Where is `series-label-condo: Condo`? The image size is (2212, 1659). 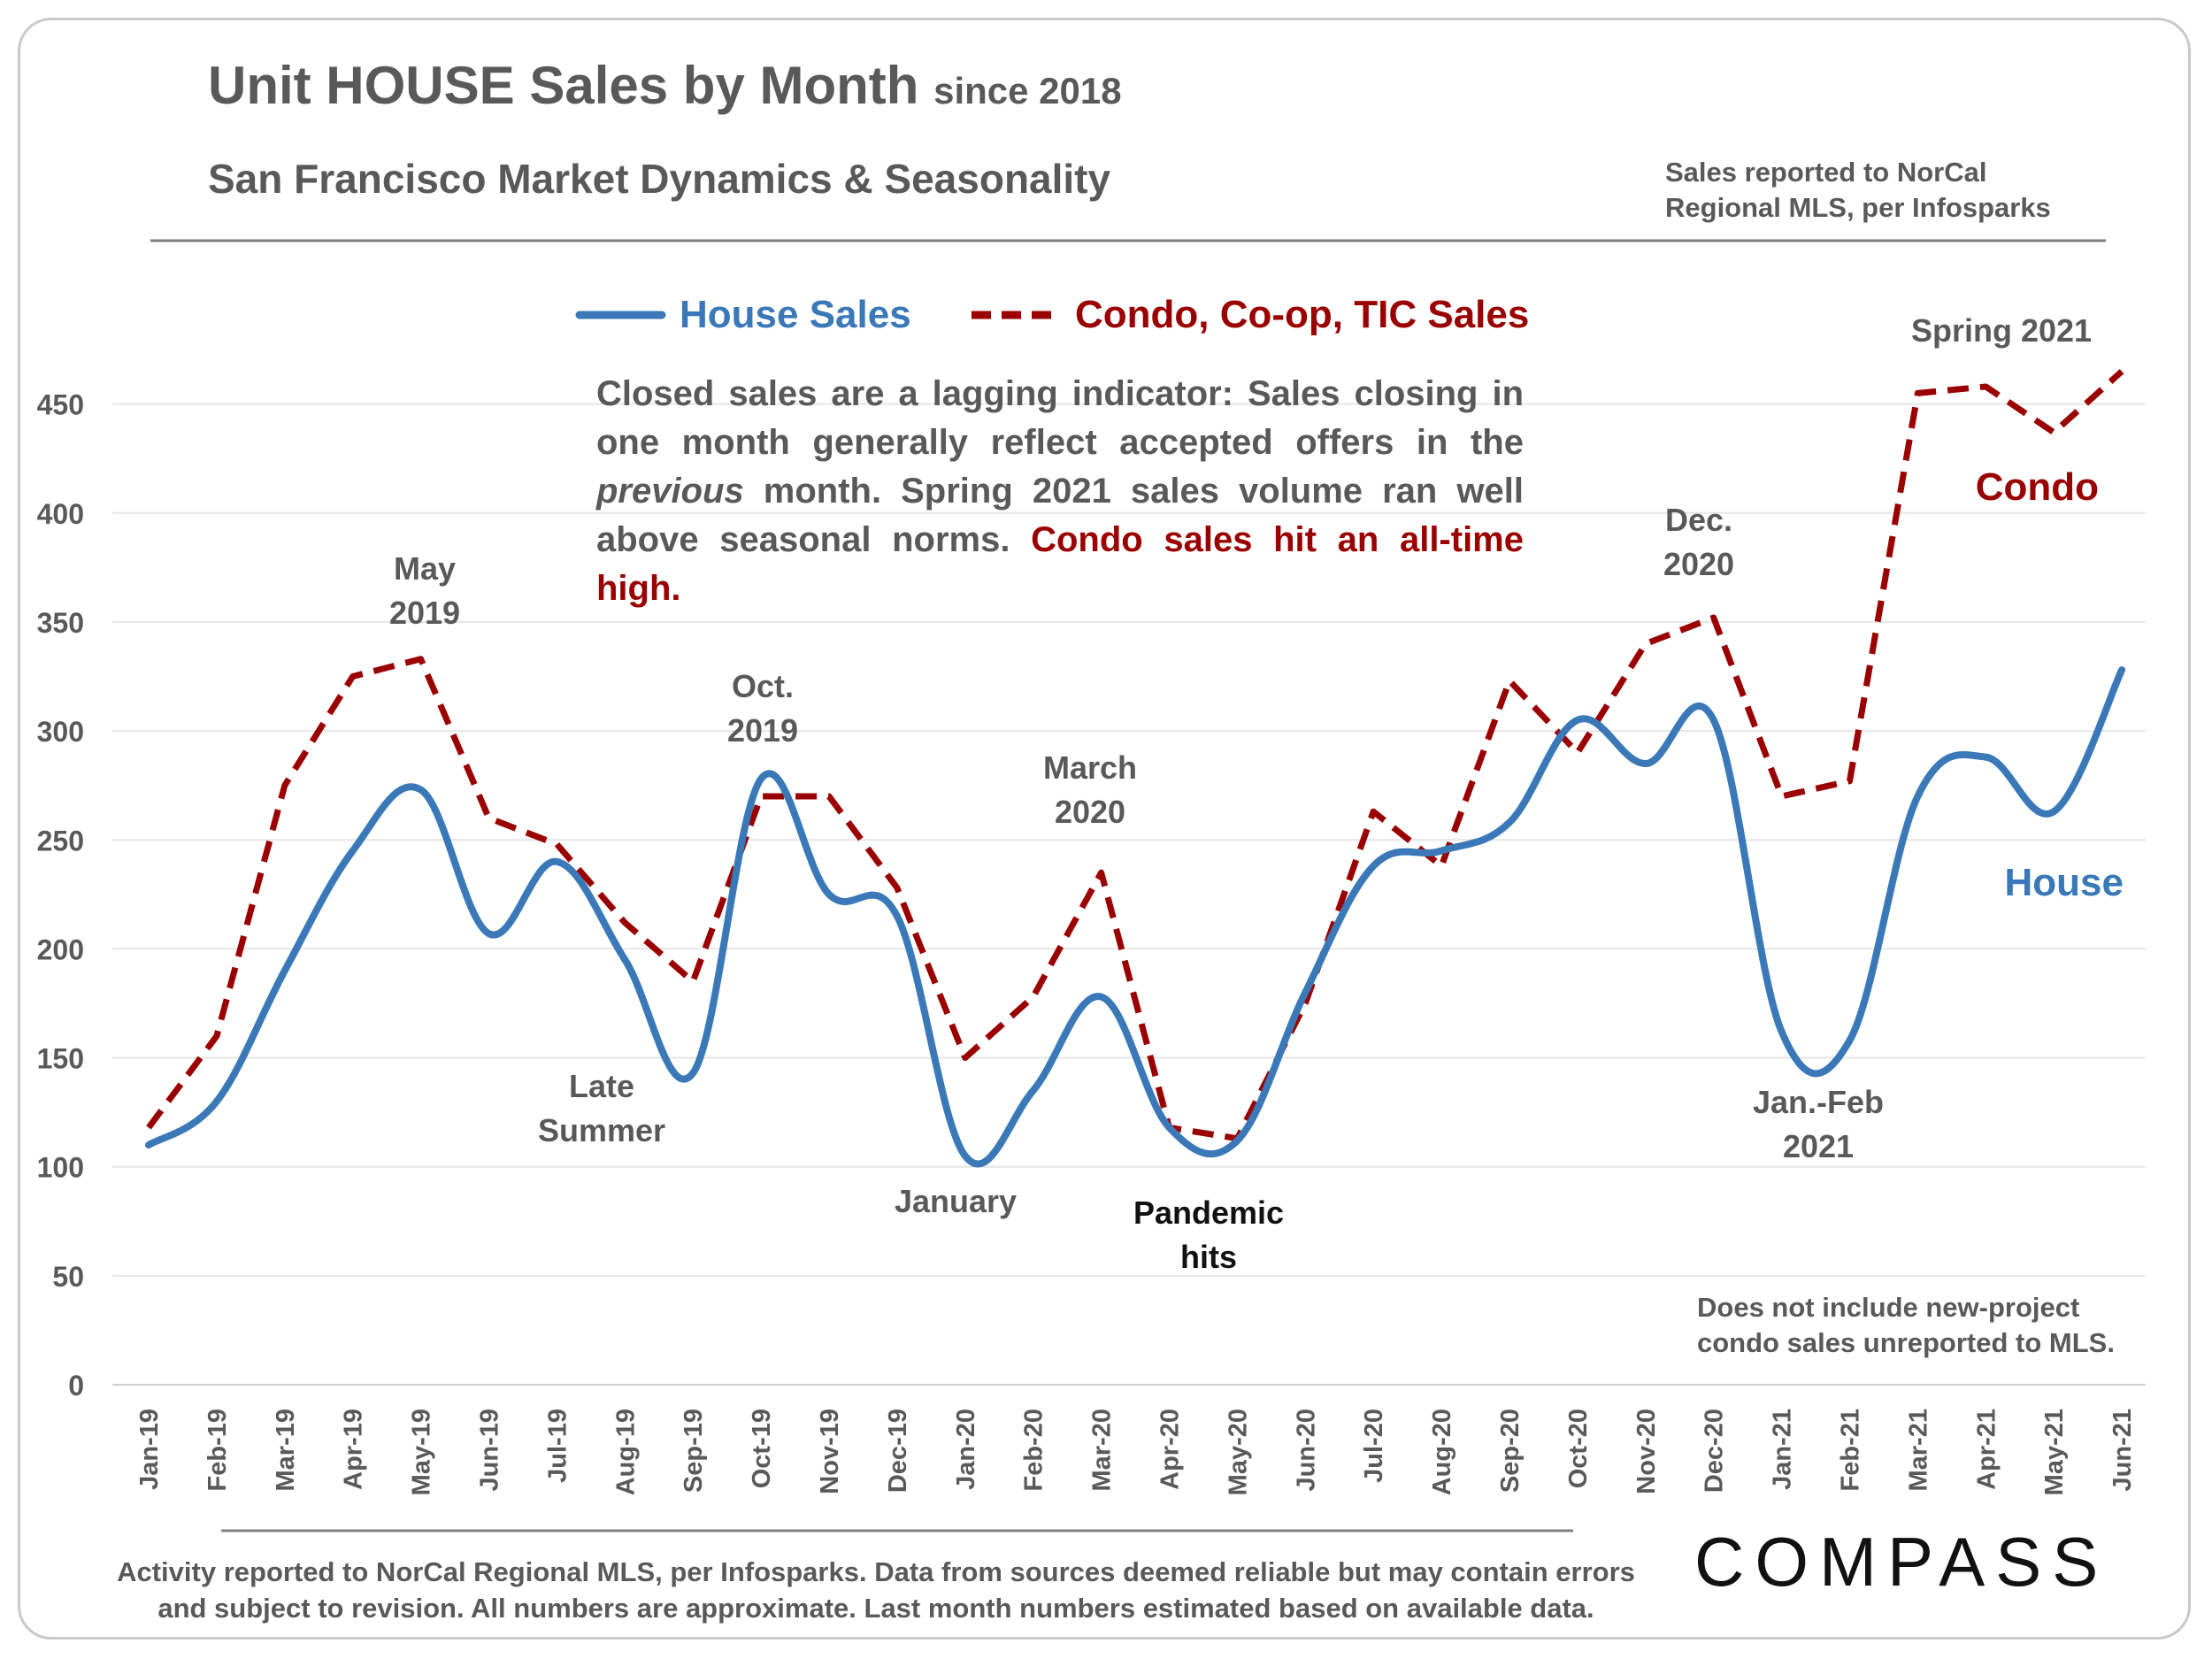 series-label-condo: Condo is located at coordinates (2038, 487).